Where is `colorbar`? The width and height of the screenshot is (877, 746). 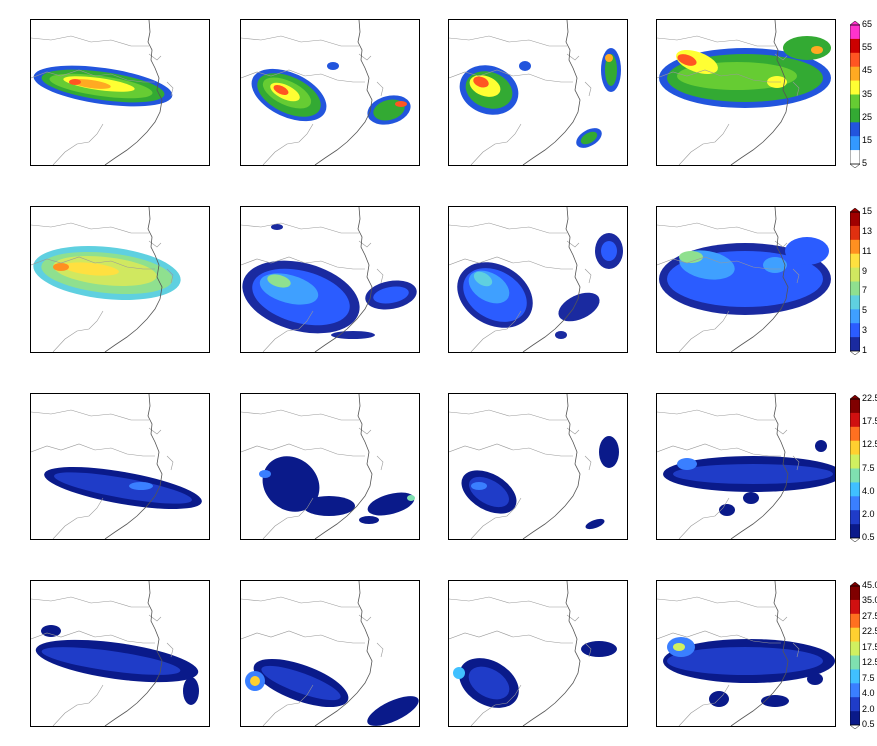 colorbar is located at coordinates (855, 96).